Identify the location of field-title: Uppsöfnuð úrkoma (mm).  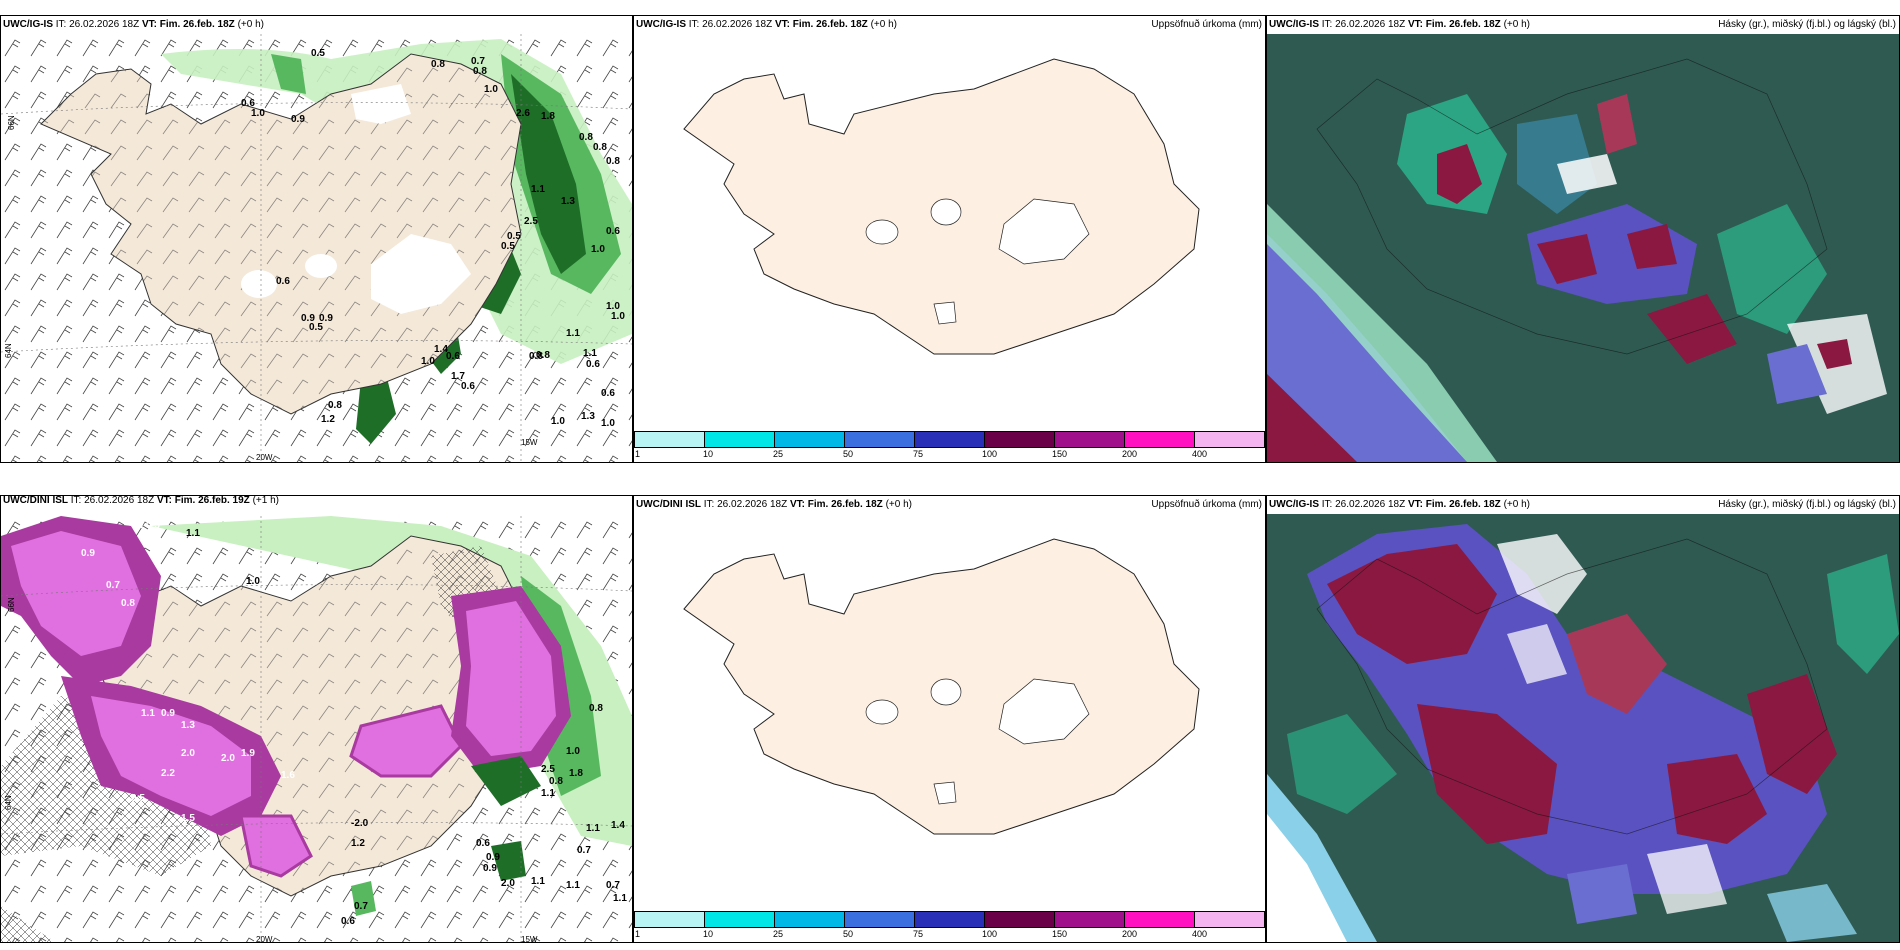
(1206, 24).